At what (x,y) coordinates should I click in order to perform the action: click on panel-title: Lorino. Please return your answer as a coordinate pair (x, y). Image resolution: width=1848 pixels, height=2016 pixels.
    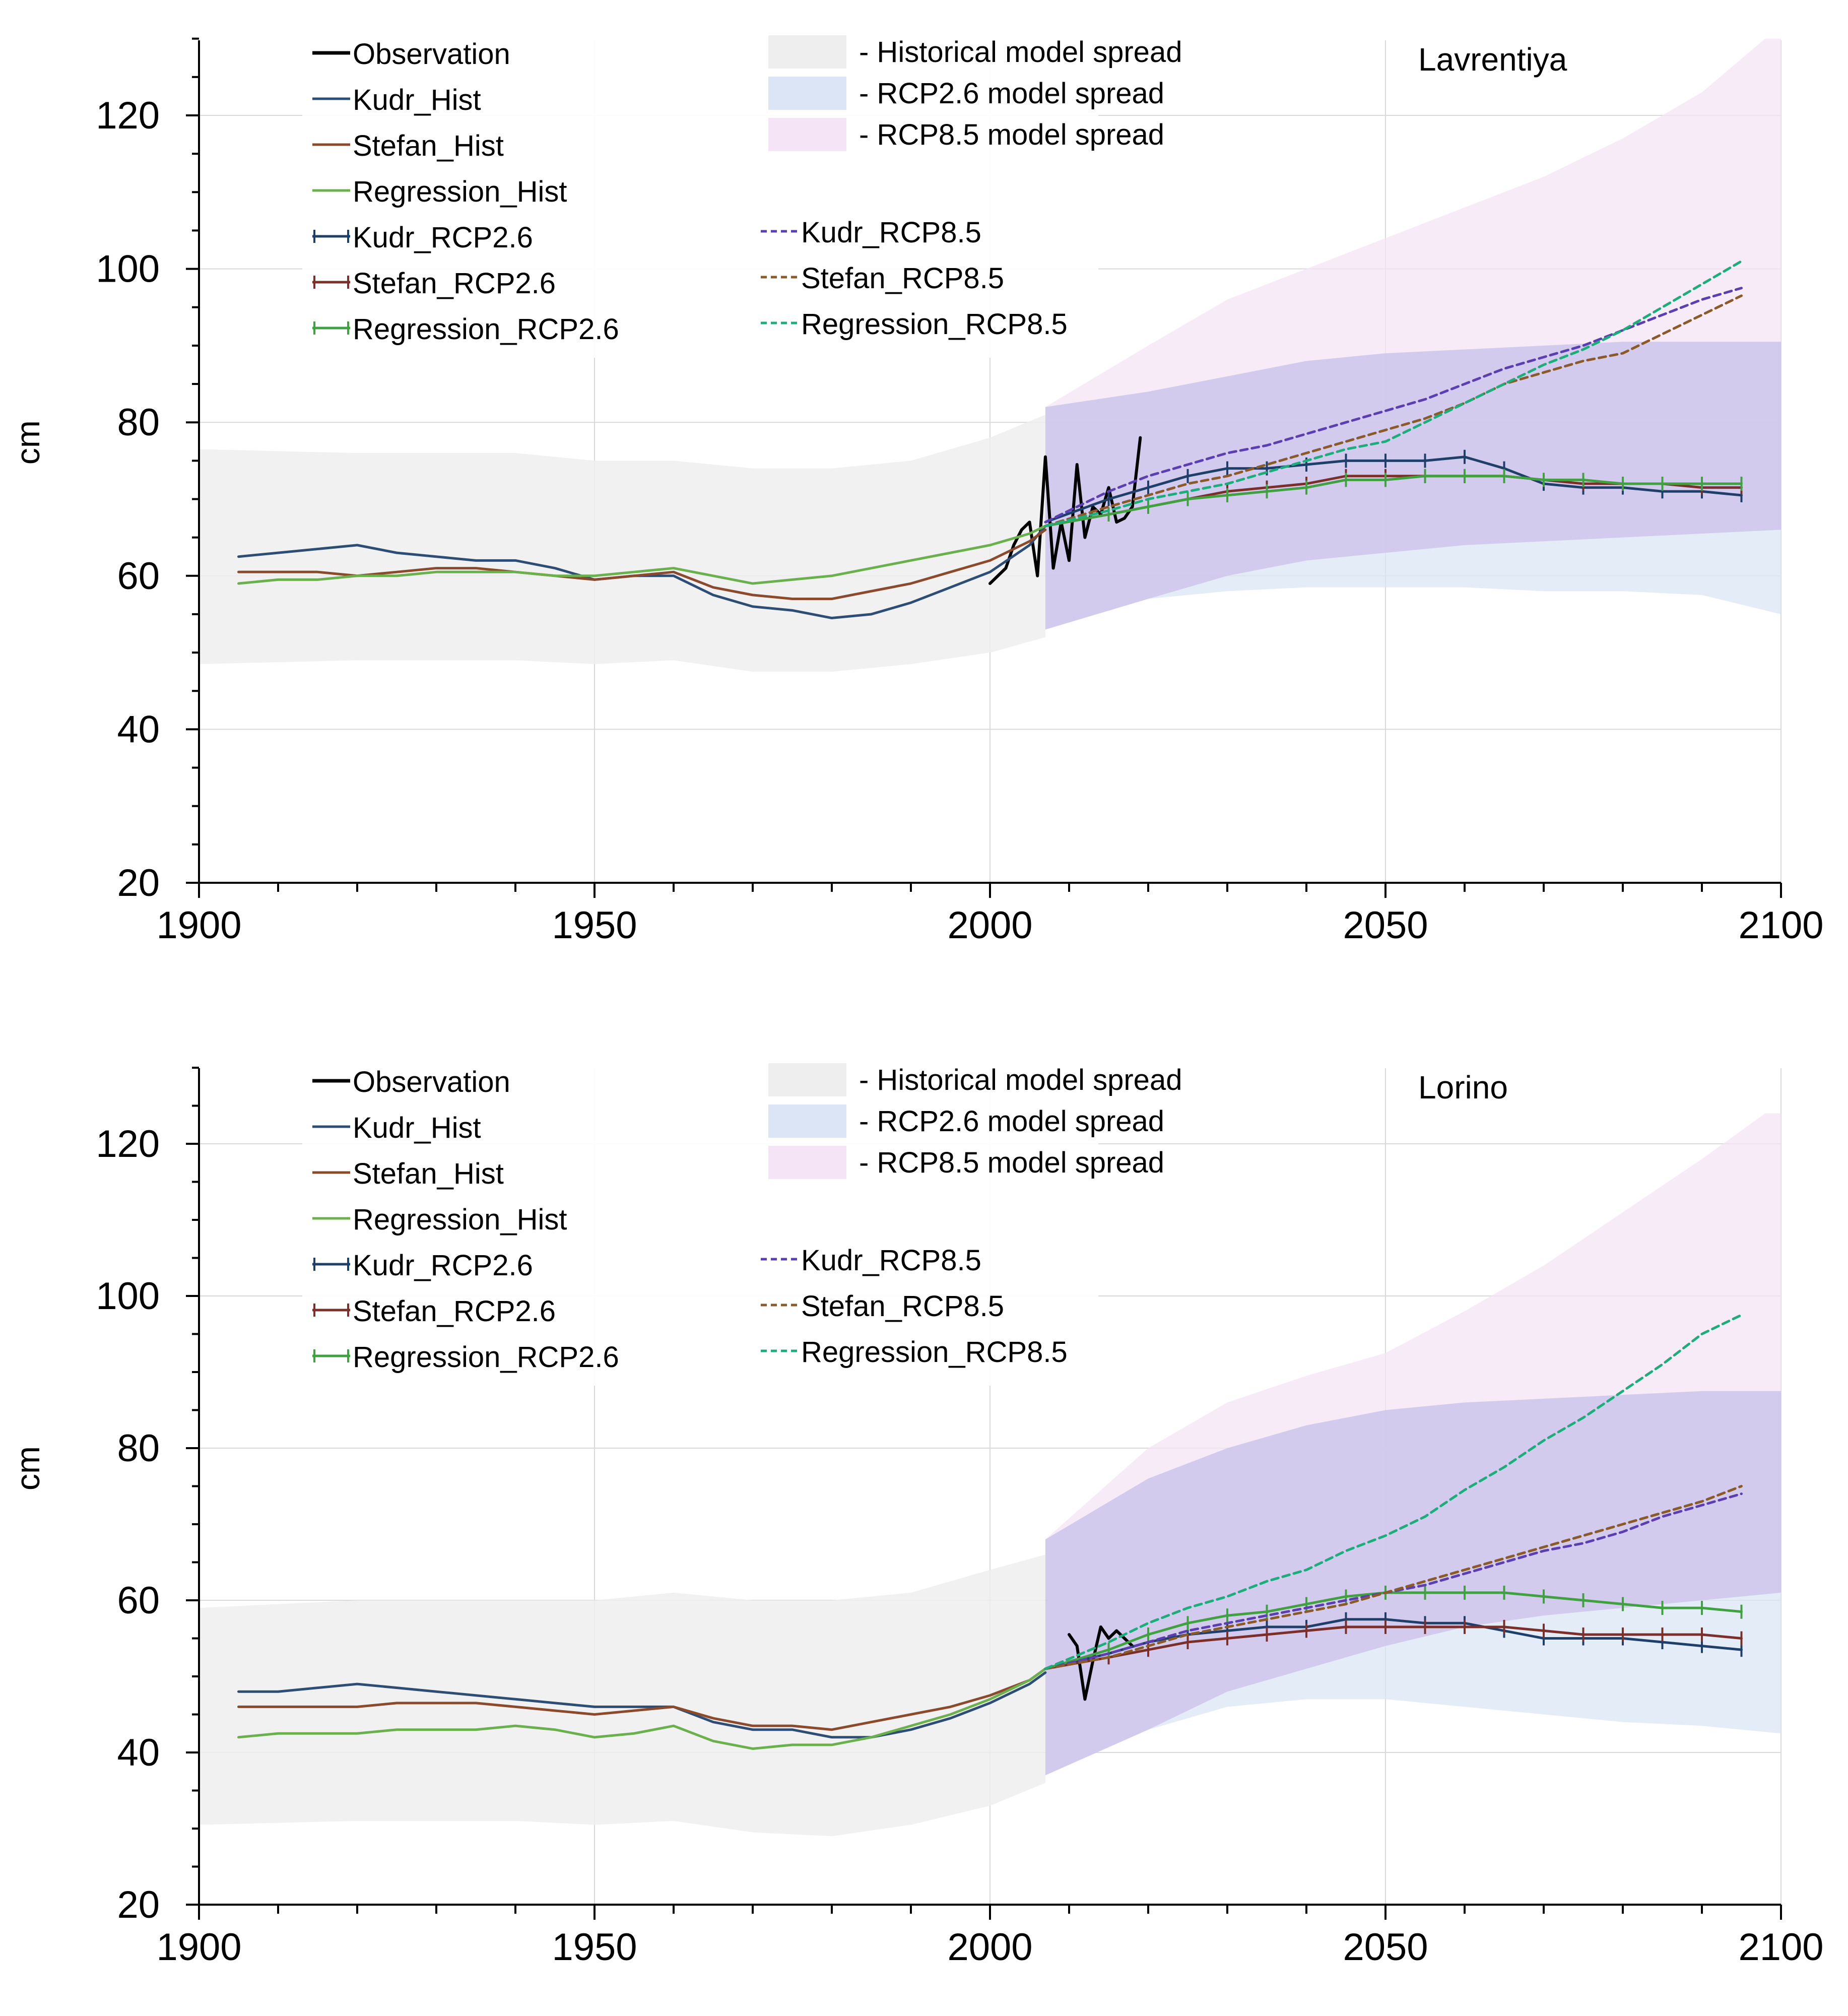
    Looking at the image, I should click on (1463, 1087).